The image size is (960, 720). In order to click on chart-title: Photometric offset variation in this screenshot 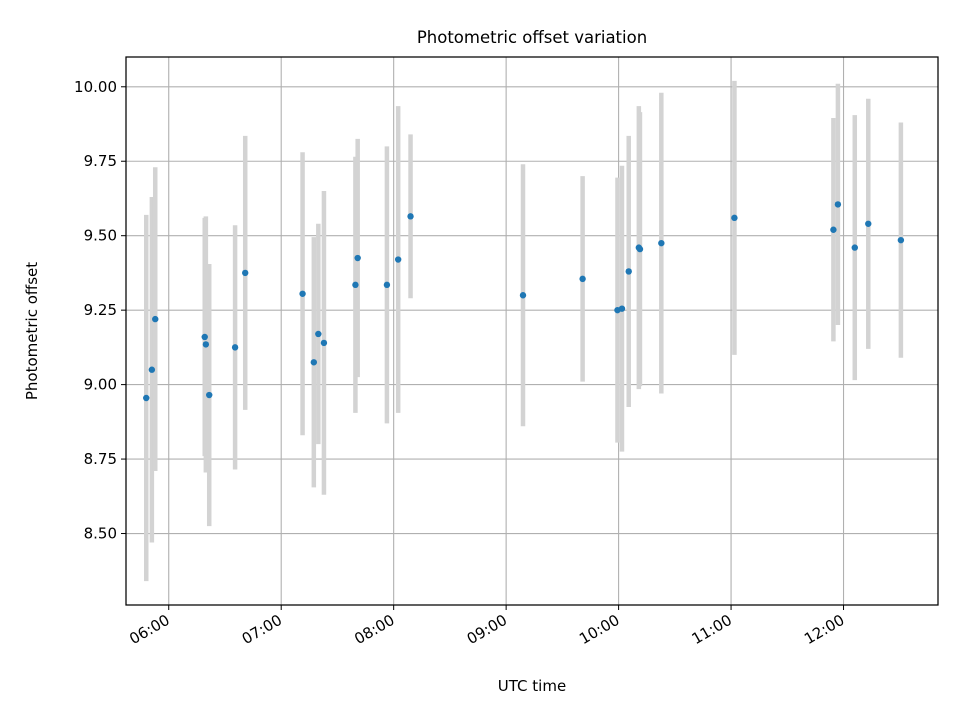, I will do `click(532, 37)`.